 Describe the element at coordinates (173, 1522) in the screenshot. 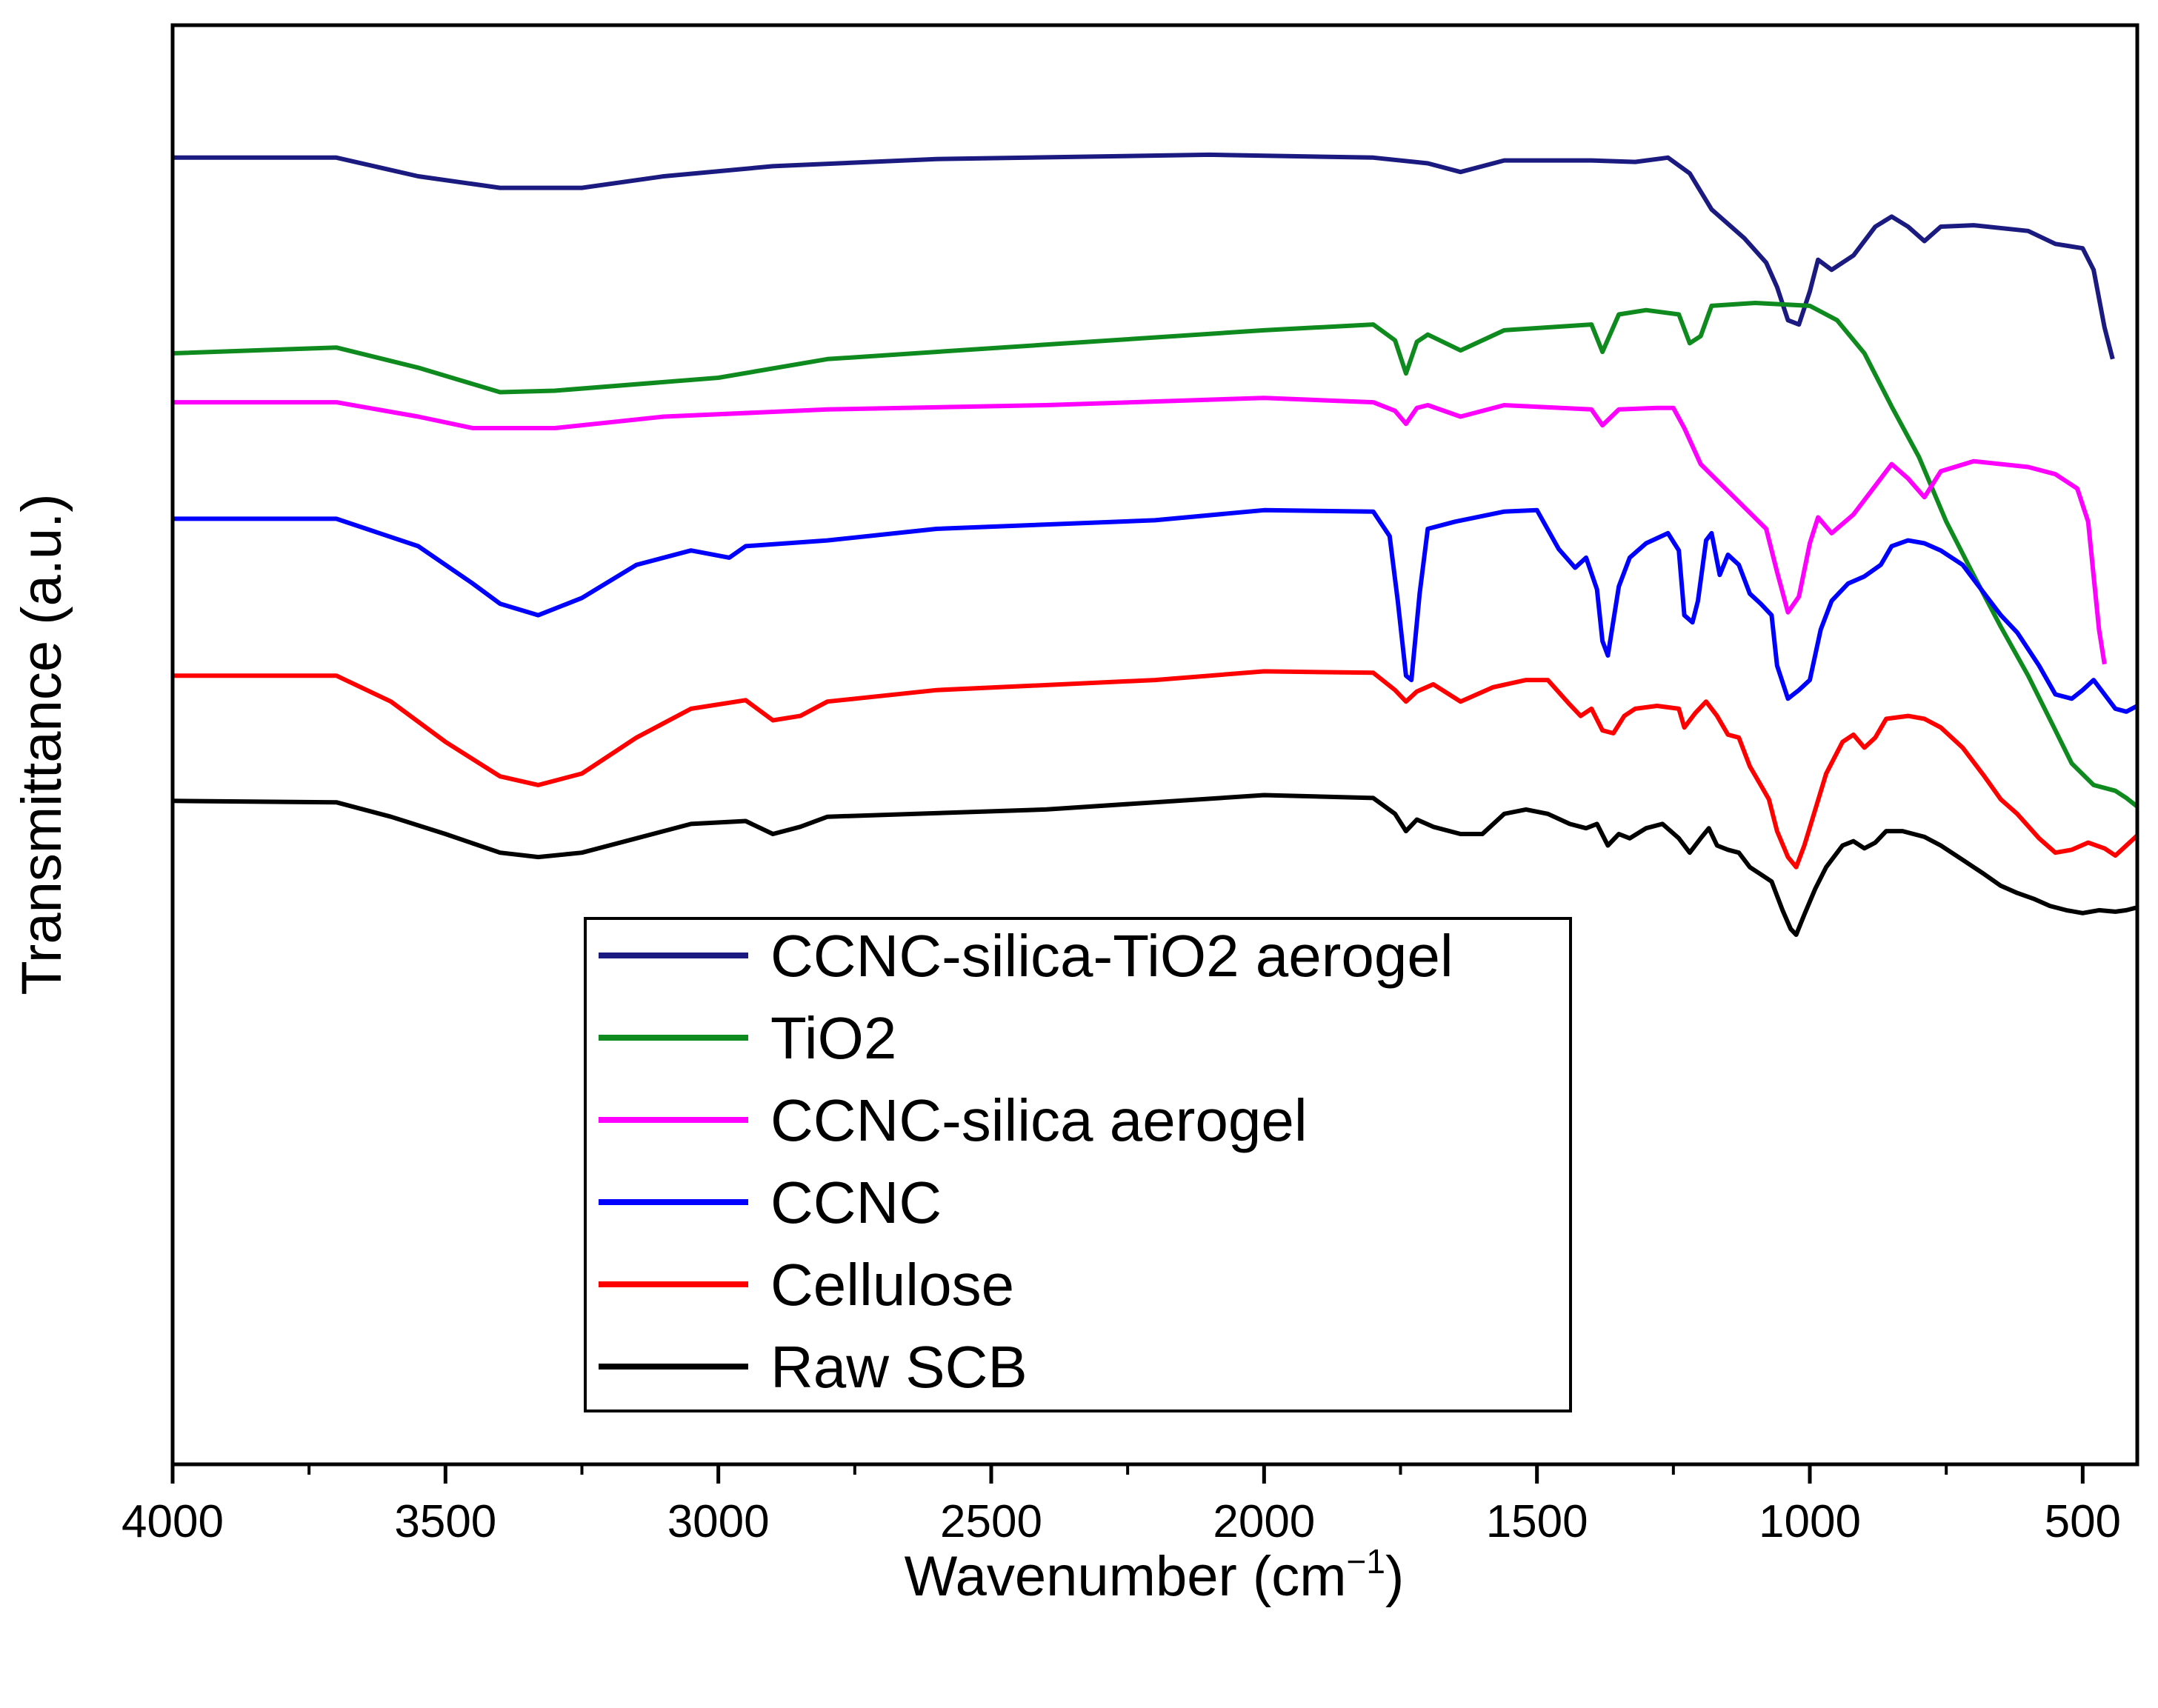

I see `x-tick-label: 4000` at that location.